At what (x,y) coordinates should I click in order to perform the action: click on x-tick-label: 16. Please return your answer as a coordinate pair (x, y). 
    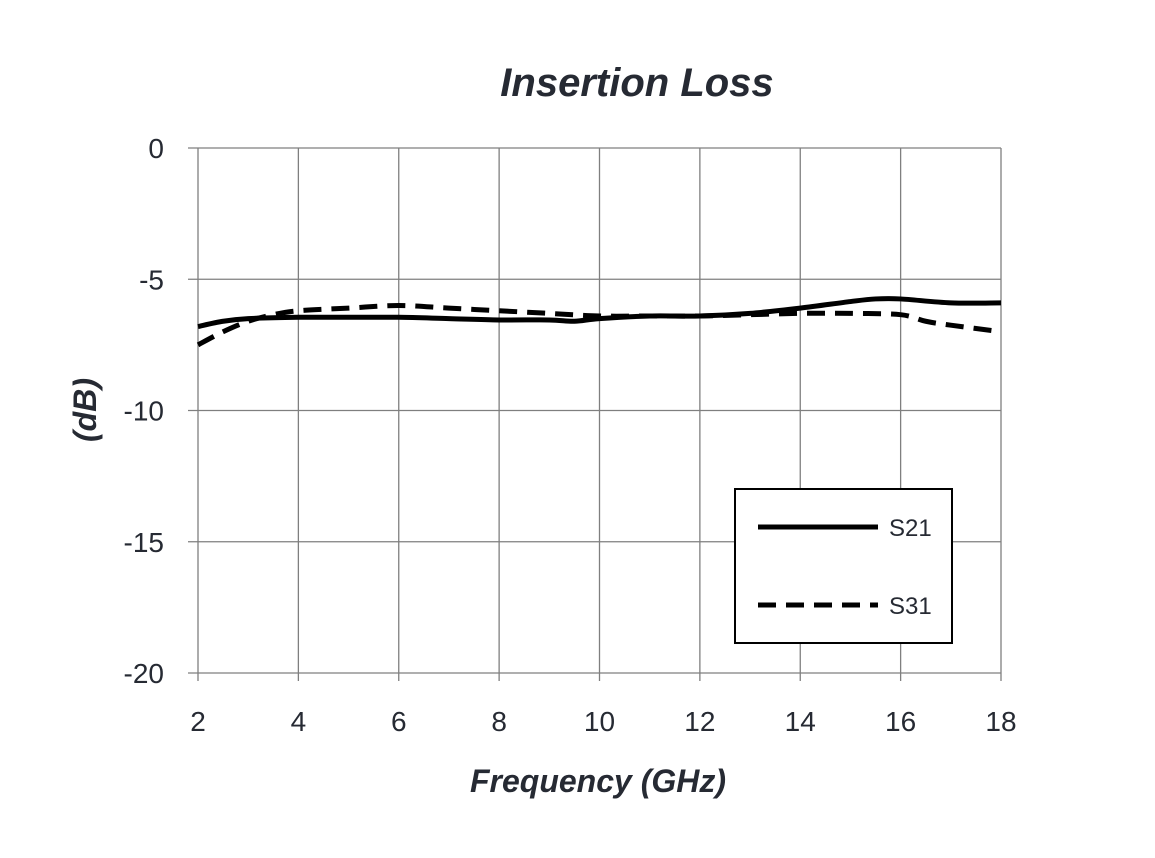
    Looking at the image, I should click on (900, 721).